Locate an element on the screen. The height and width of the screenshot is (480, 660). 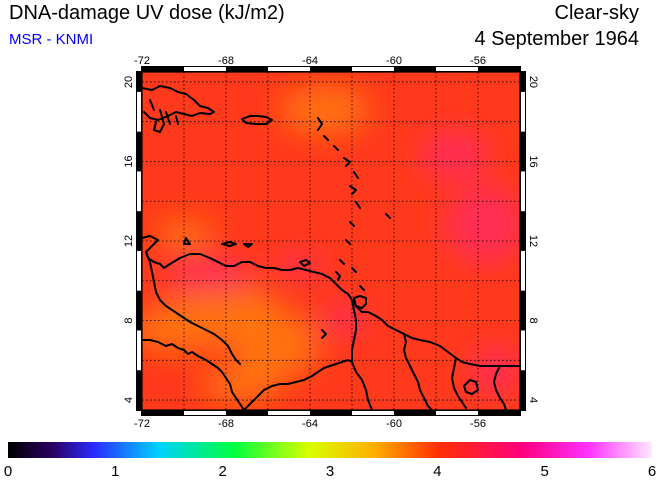
lat-tick-label-right: 16 is located at coordinates (533, 161).